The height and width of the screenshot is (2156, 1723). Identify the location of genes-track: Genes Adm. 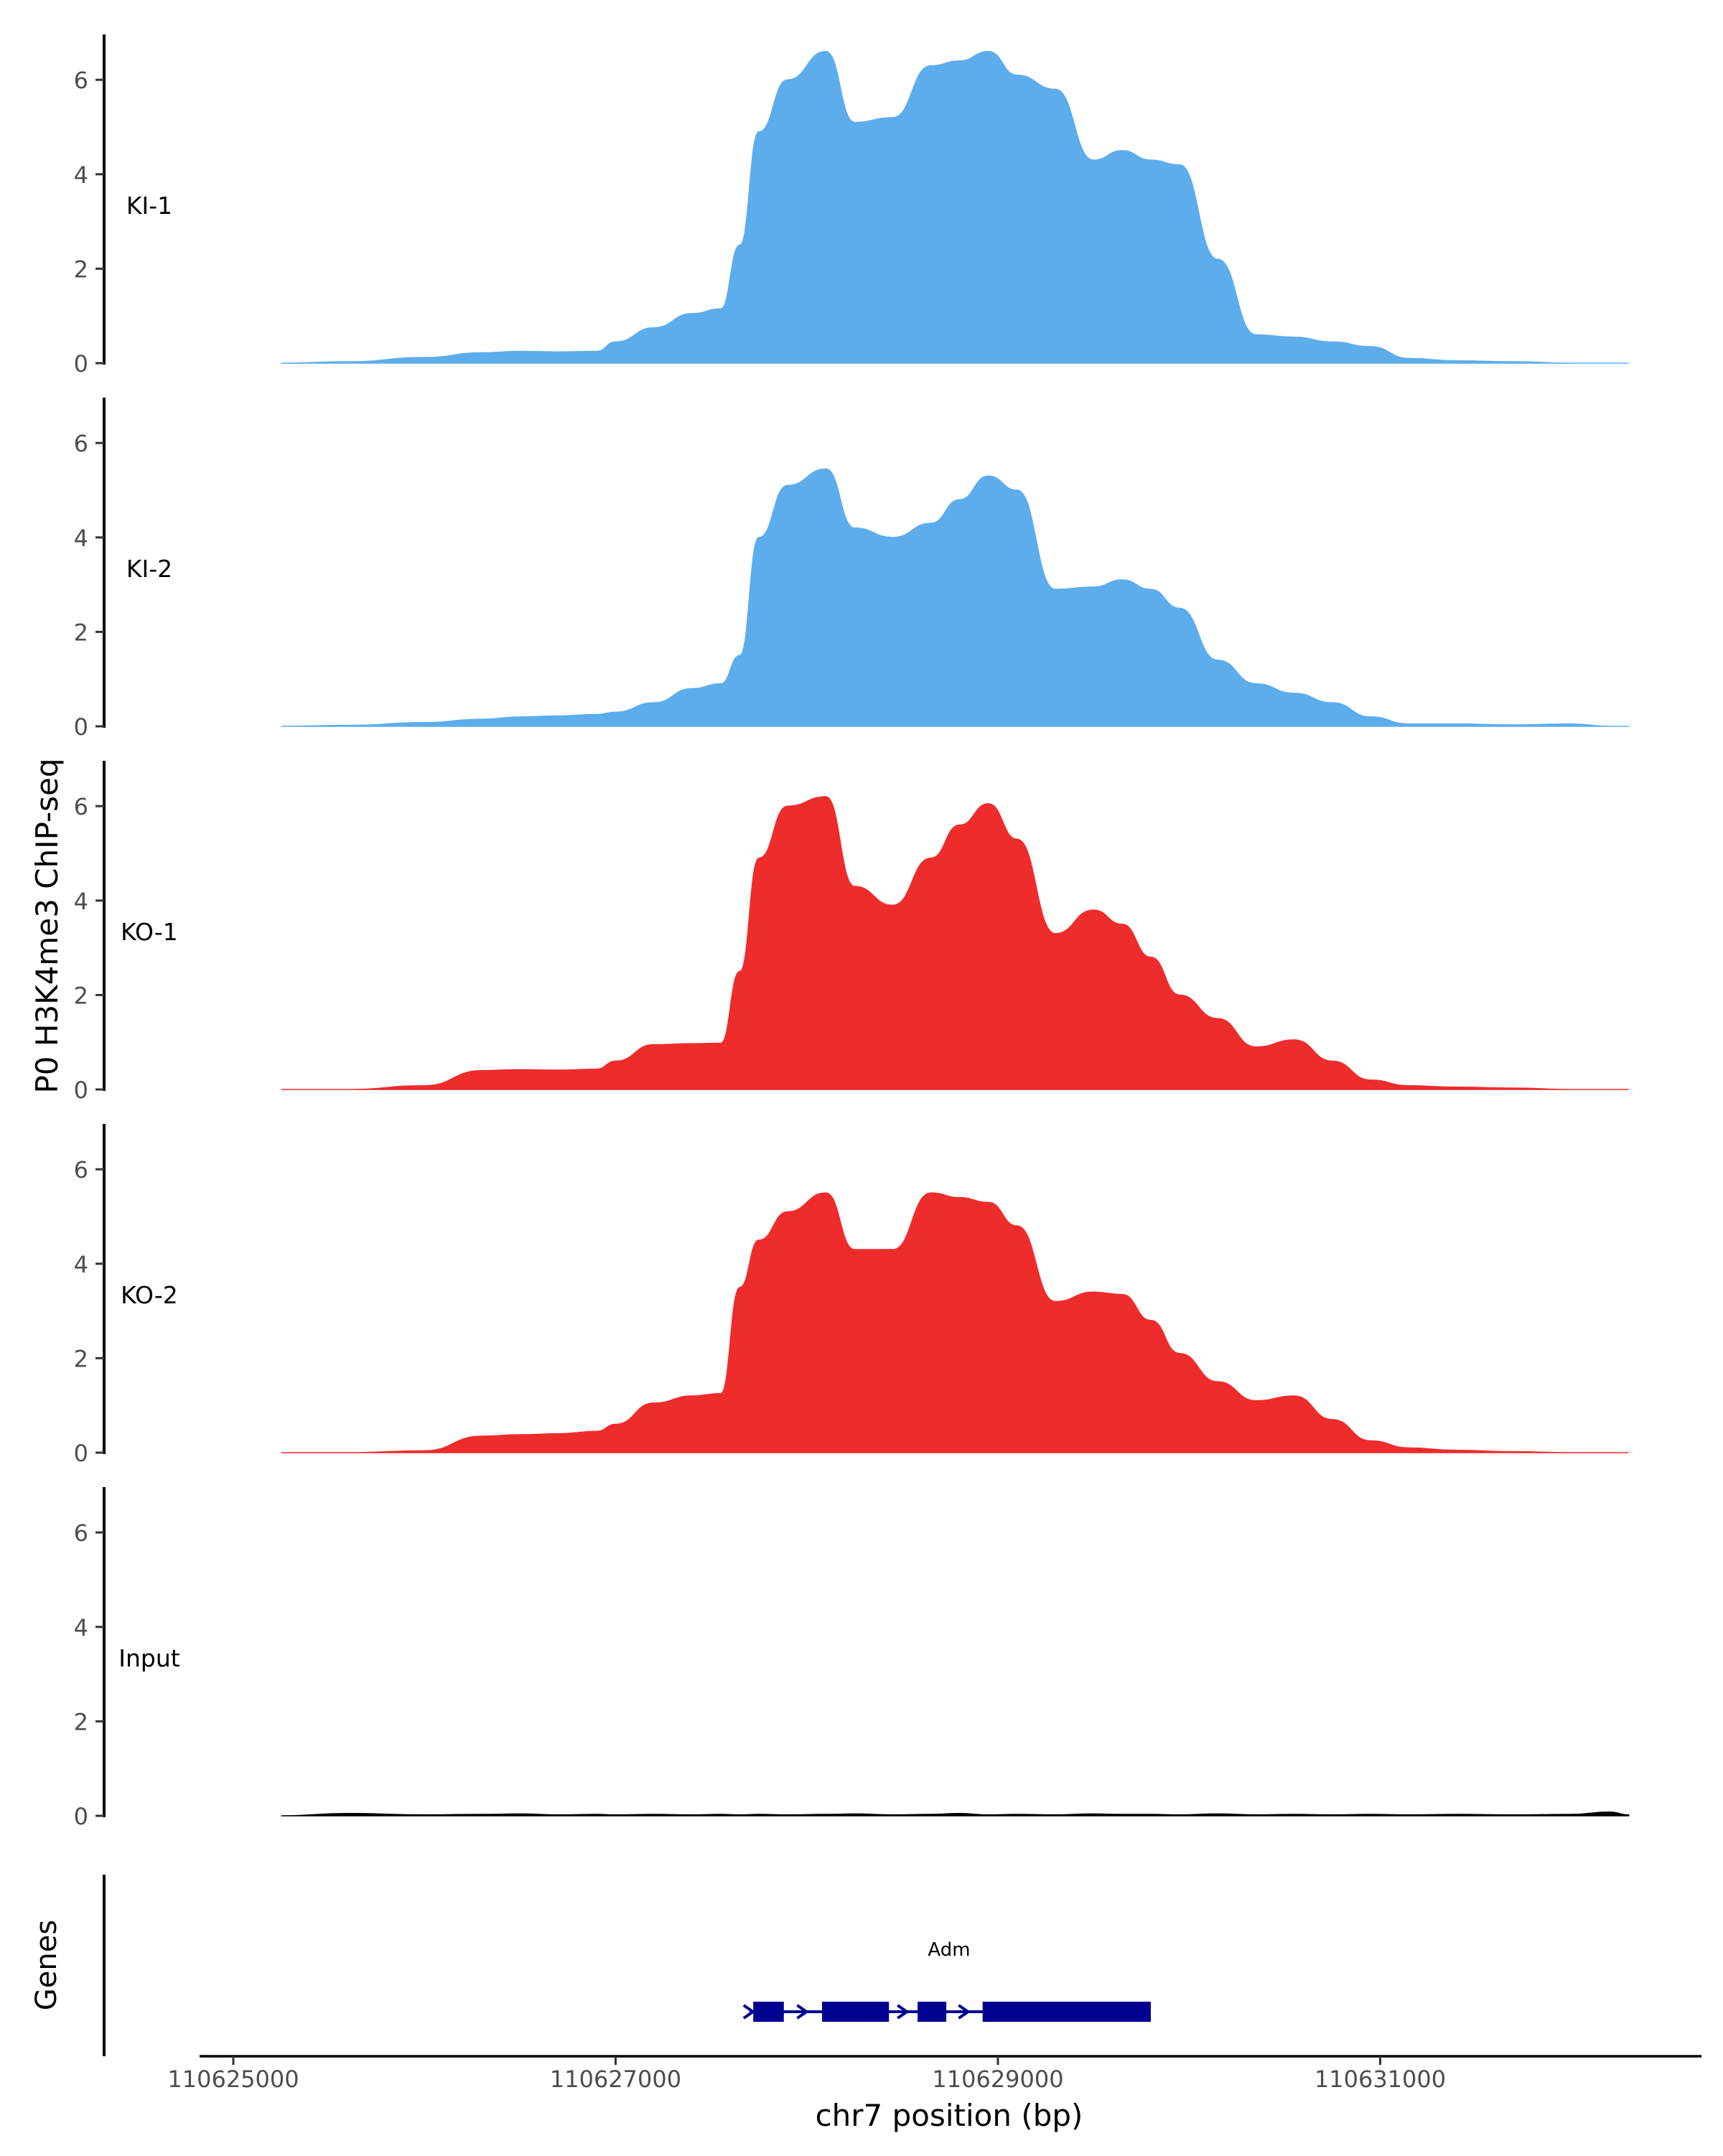
(590, 1965).